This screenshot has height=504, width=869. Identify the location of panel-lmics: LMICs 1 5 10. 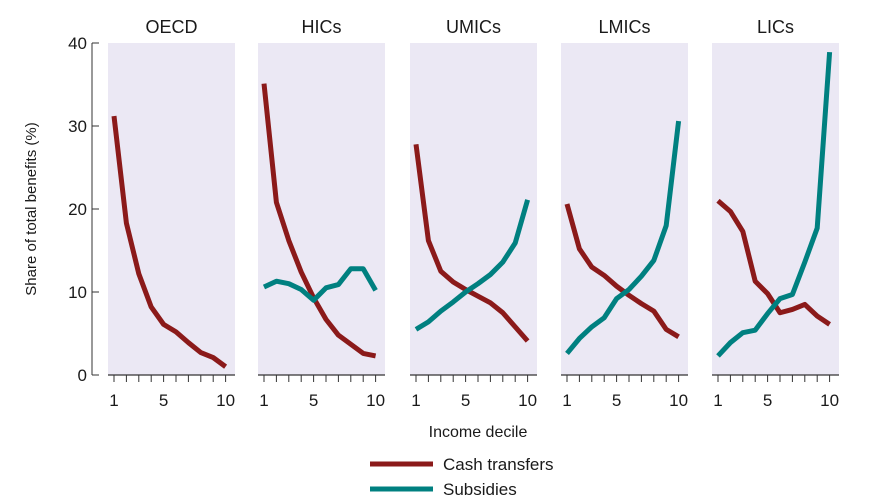
(624, 213).